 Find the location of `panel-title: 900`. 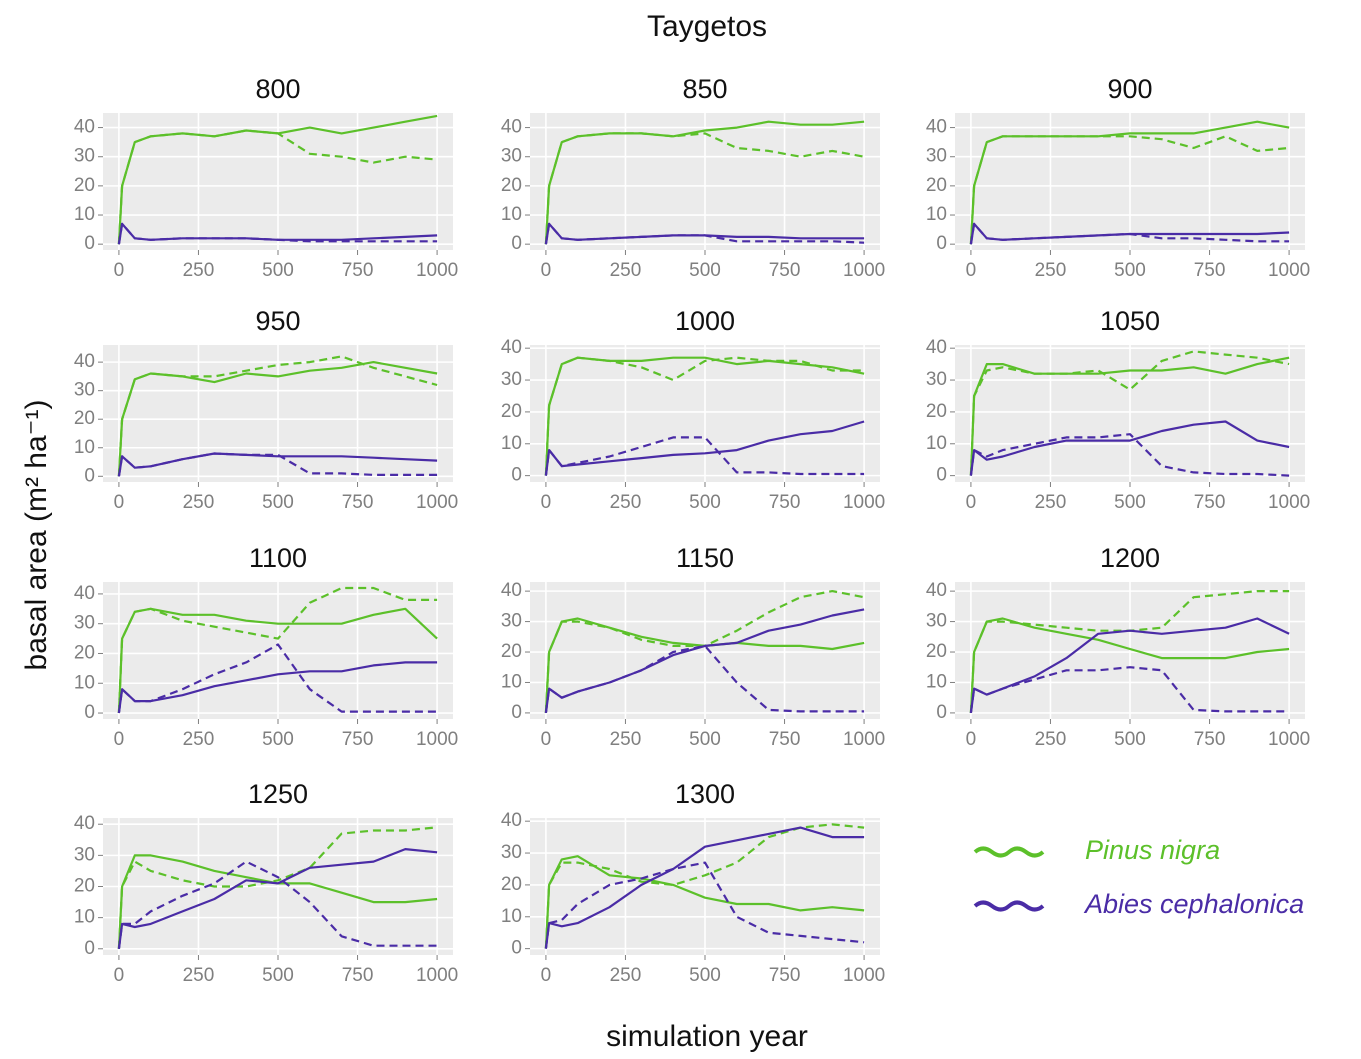

panel-title: 900 is located at coordinates (1129, 89).